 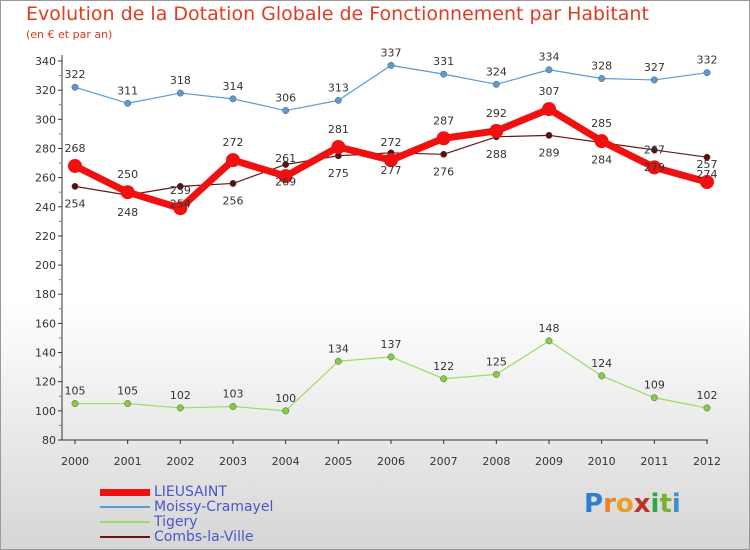 What do you see at coordinates (180, 80) in the screenshot?
I see `data-label-moissy-cramayel: 318` at bounding box center [180, 80].